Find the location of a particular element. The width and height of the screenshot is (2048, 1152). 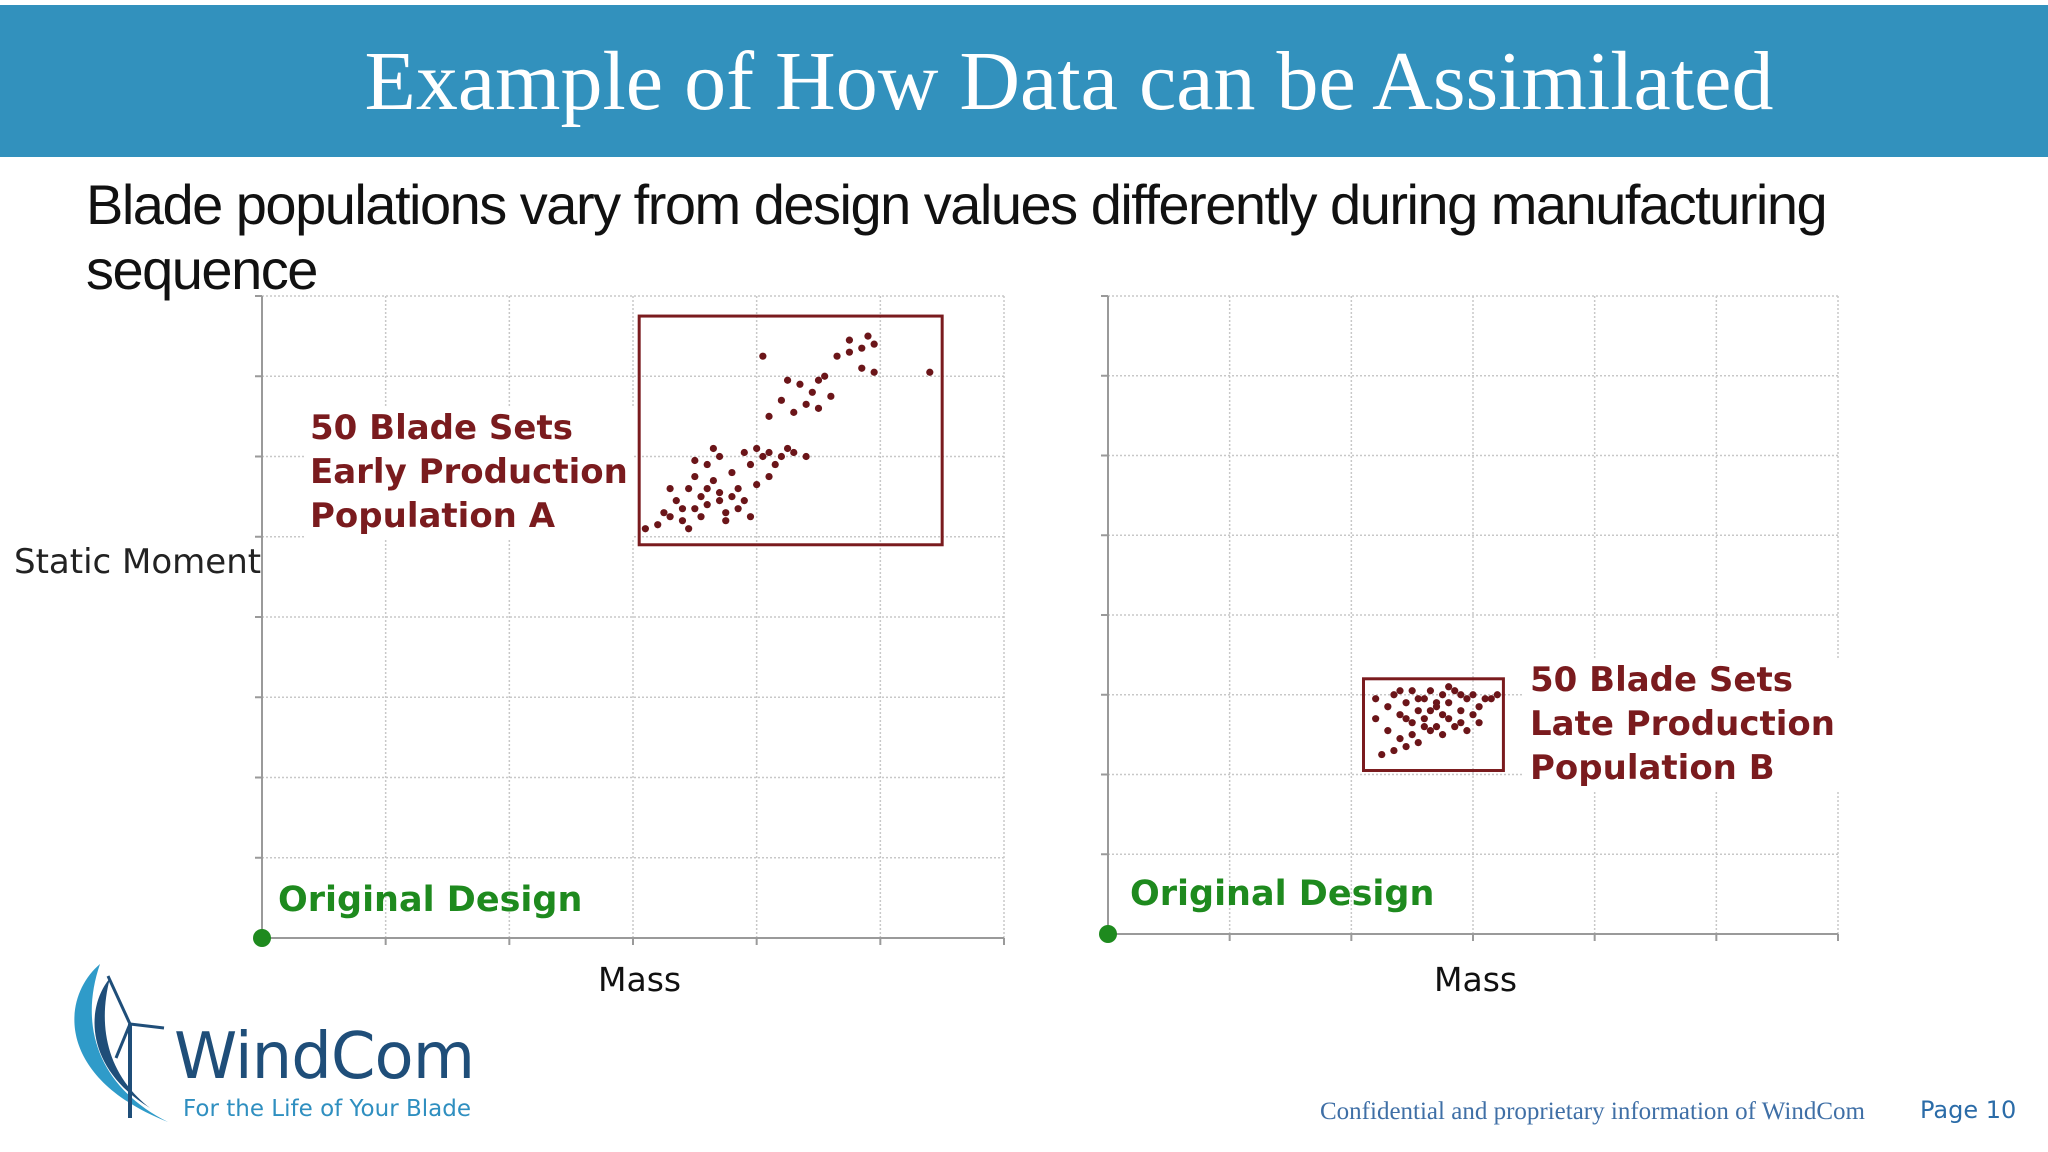

population-box-right is located at coordinates (1433, 725).